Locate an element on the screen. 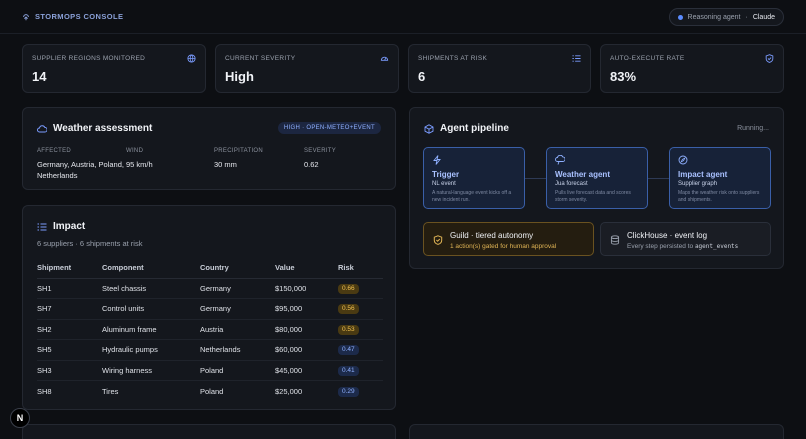 Image resolution: width=806 pixels, height=439 pixels. cell-component: Aluminum frame is located at coordinates (151, 329).